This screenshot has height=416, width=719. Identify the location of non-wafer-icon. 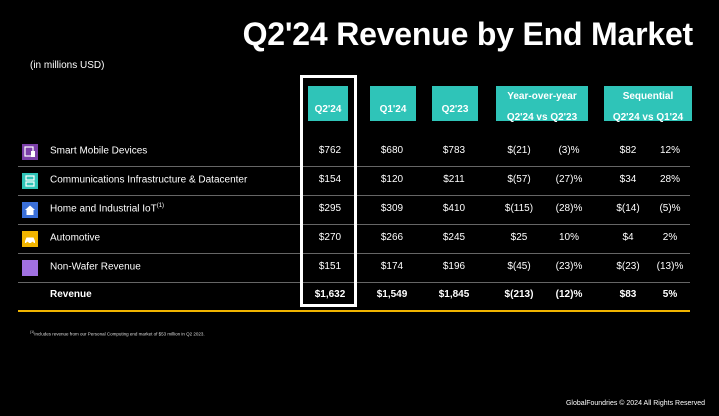
(30, 268).